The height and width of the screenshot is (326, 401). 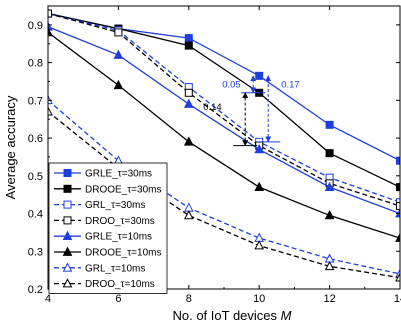 I want to click on legend-label: DROOE_τ=30ms, so click(x=123, y=189).